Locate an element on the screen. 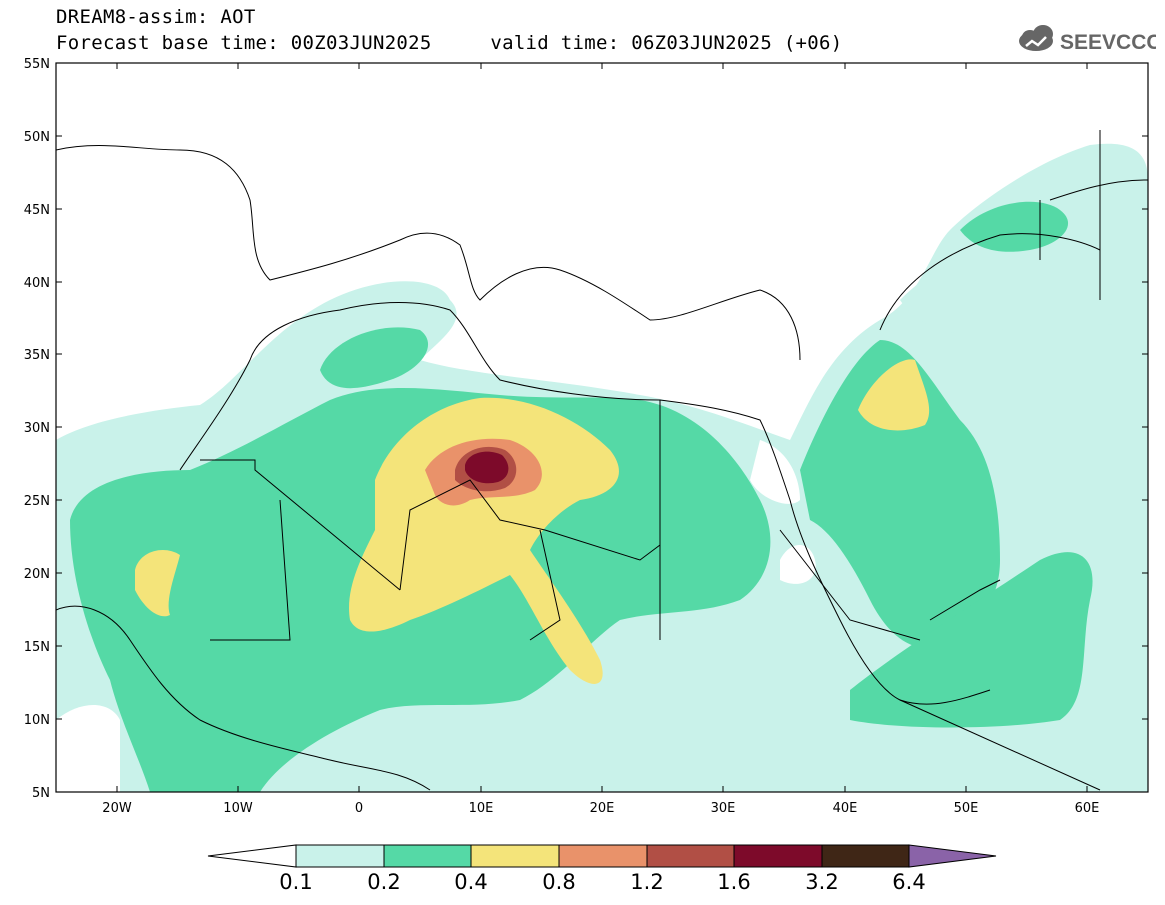 This screenshot has height=905, width=1165. lat-tick-label: 45N is located at coordinates (37, 210).